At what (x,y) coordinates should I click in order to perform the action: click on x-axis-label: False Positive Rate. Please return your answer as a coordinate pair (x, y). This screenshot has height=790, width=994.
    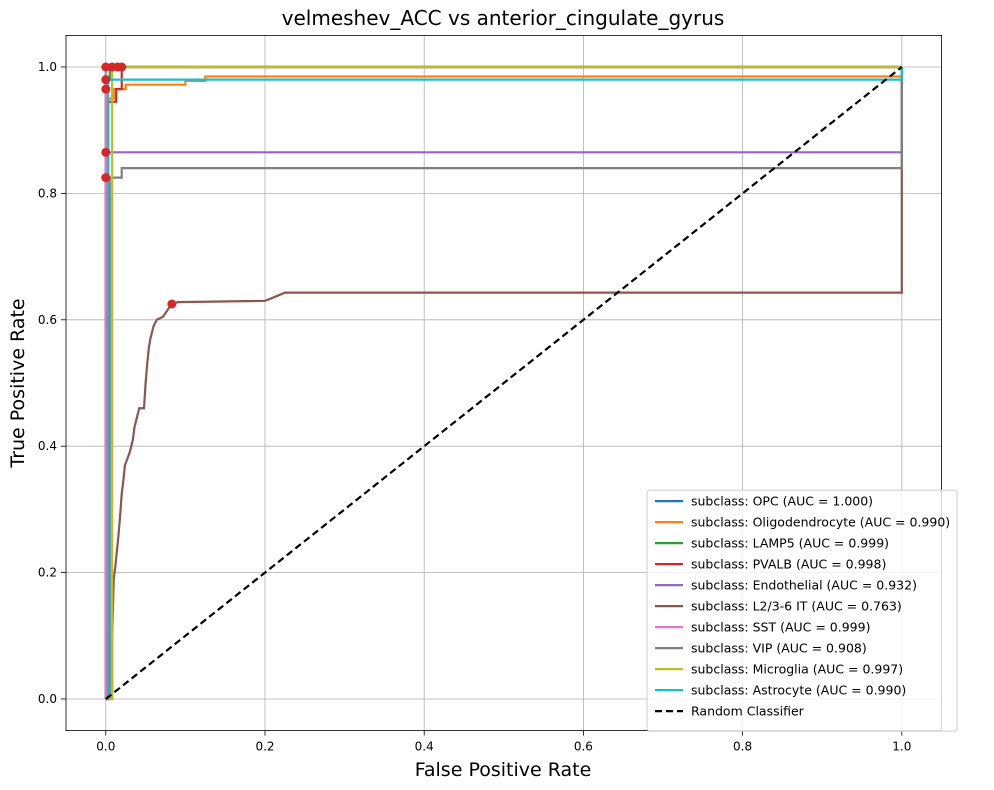
    Looking at the image, I should click on (503, 770).